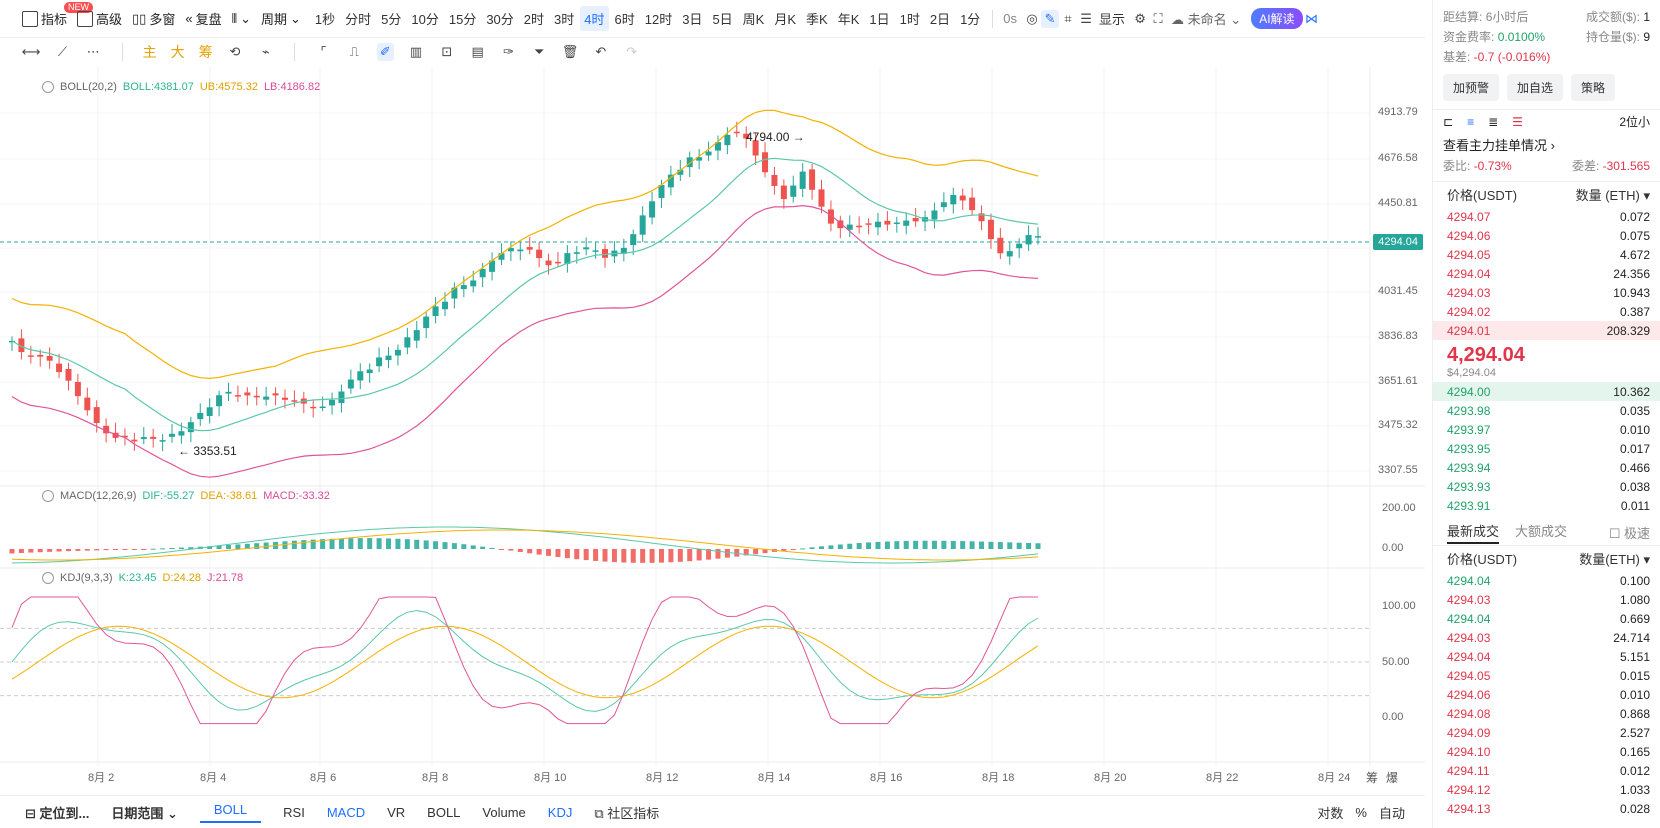  What do you see at coordinates (1493, 121) in the screenshot?
I see `book-sell-icon: ≣` at bounding box center [1493, 121].